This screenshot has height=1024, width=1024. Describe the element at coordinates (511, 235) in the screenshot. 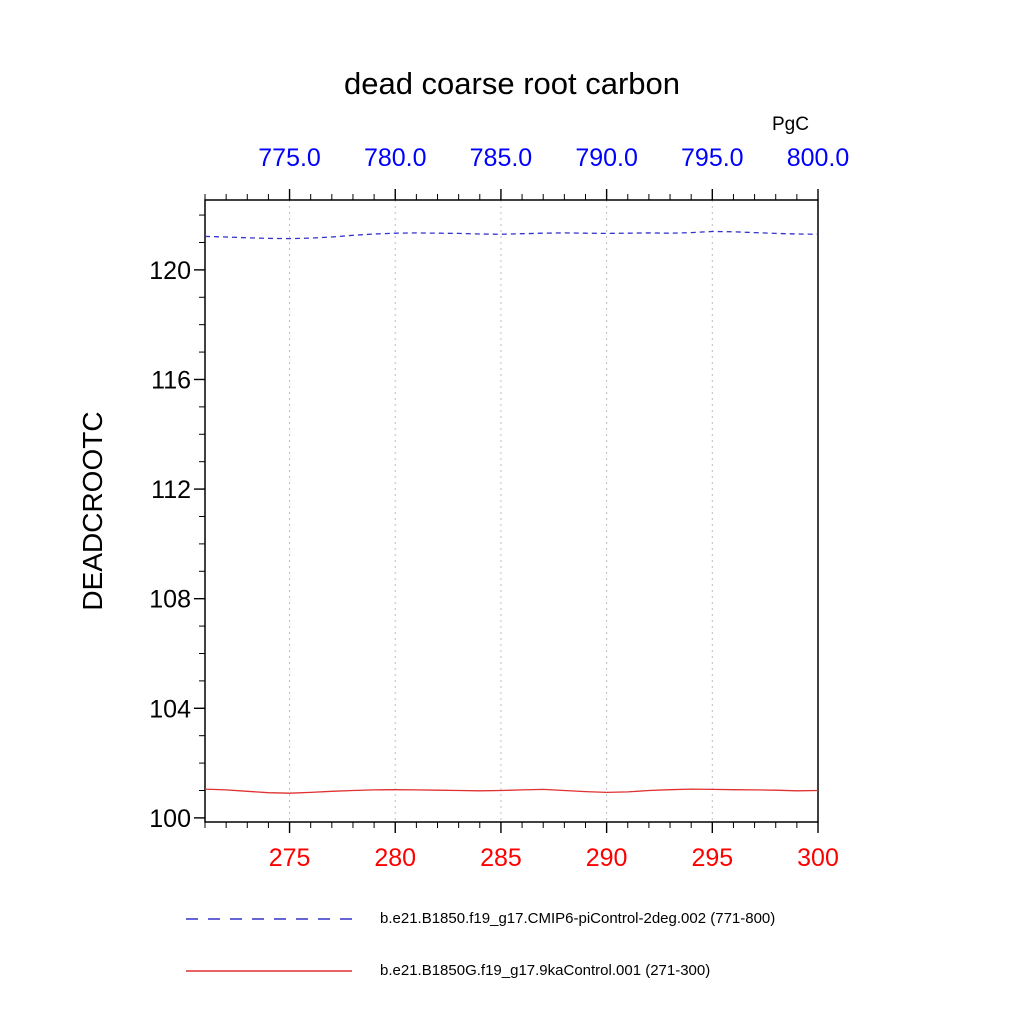

I see `series-line-dashed` at that location.